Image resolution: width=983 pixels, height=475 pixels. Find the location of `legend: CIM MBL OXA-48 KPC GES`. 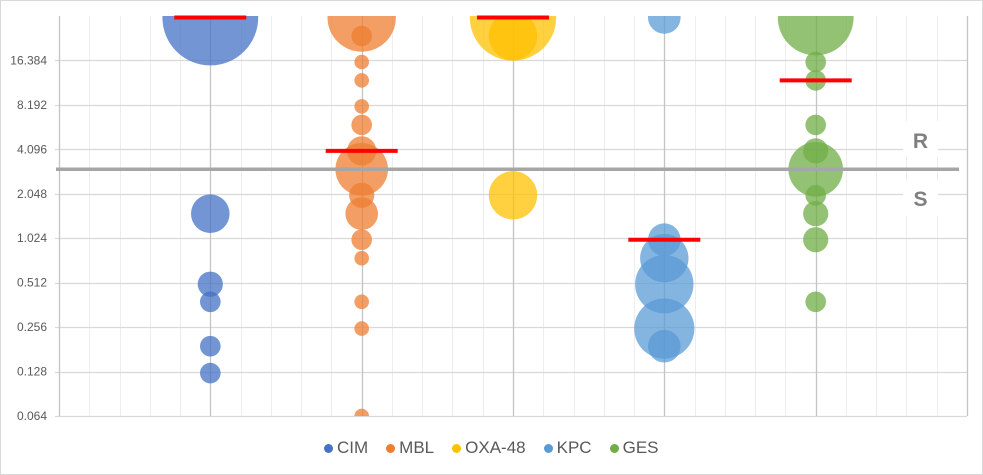

legend: CIM MBL OXA-48 KPC GES is located at coordinates (491, 448).